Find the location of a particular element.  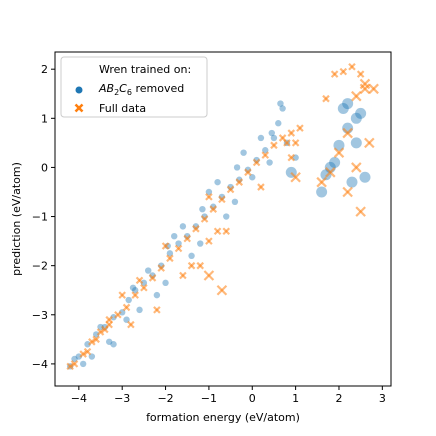

y-tick-label: −4 is located at coordinates (40, 364).